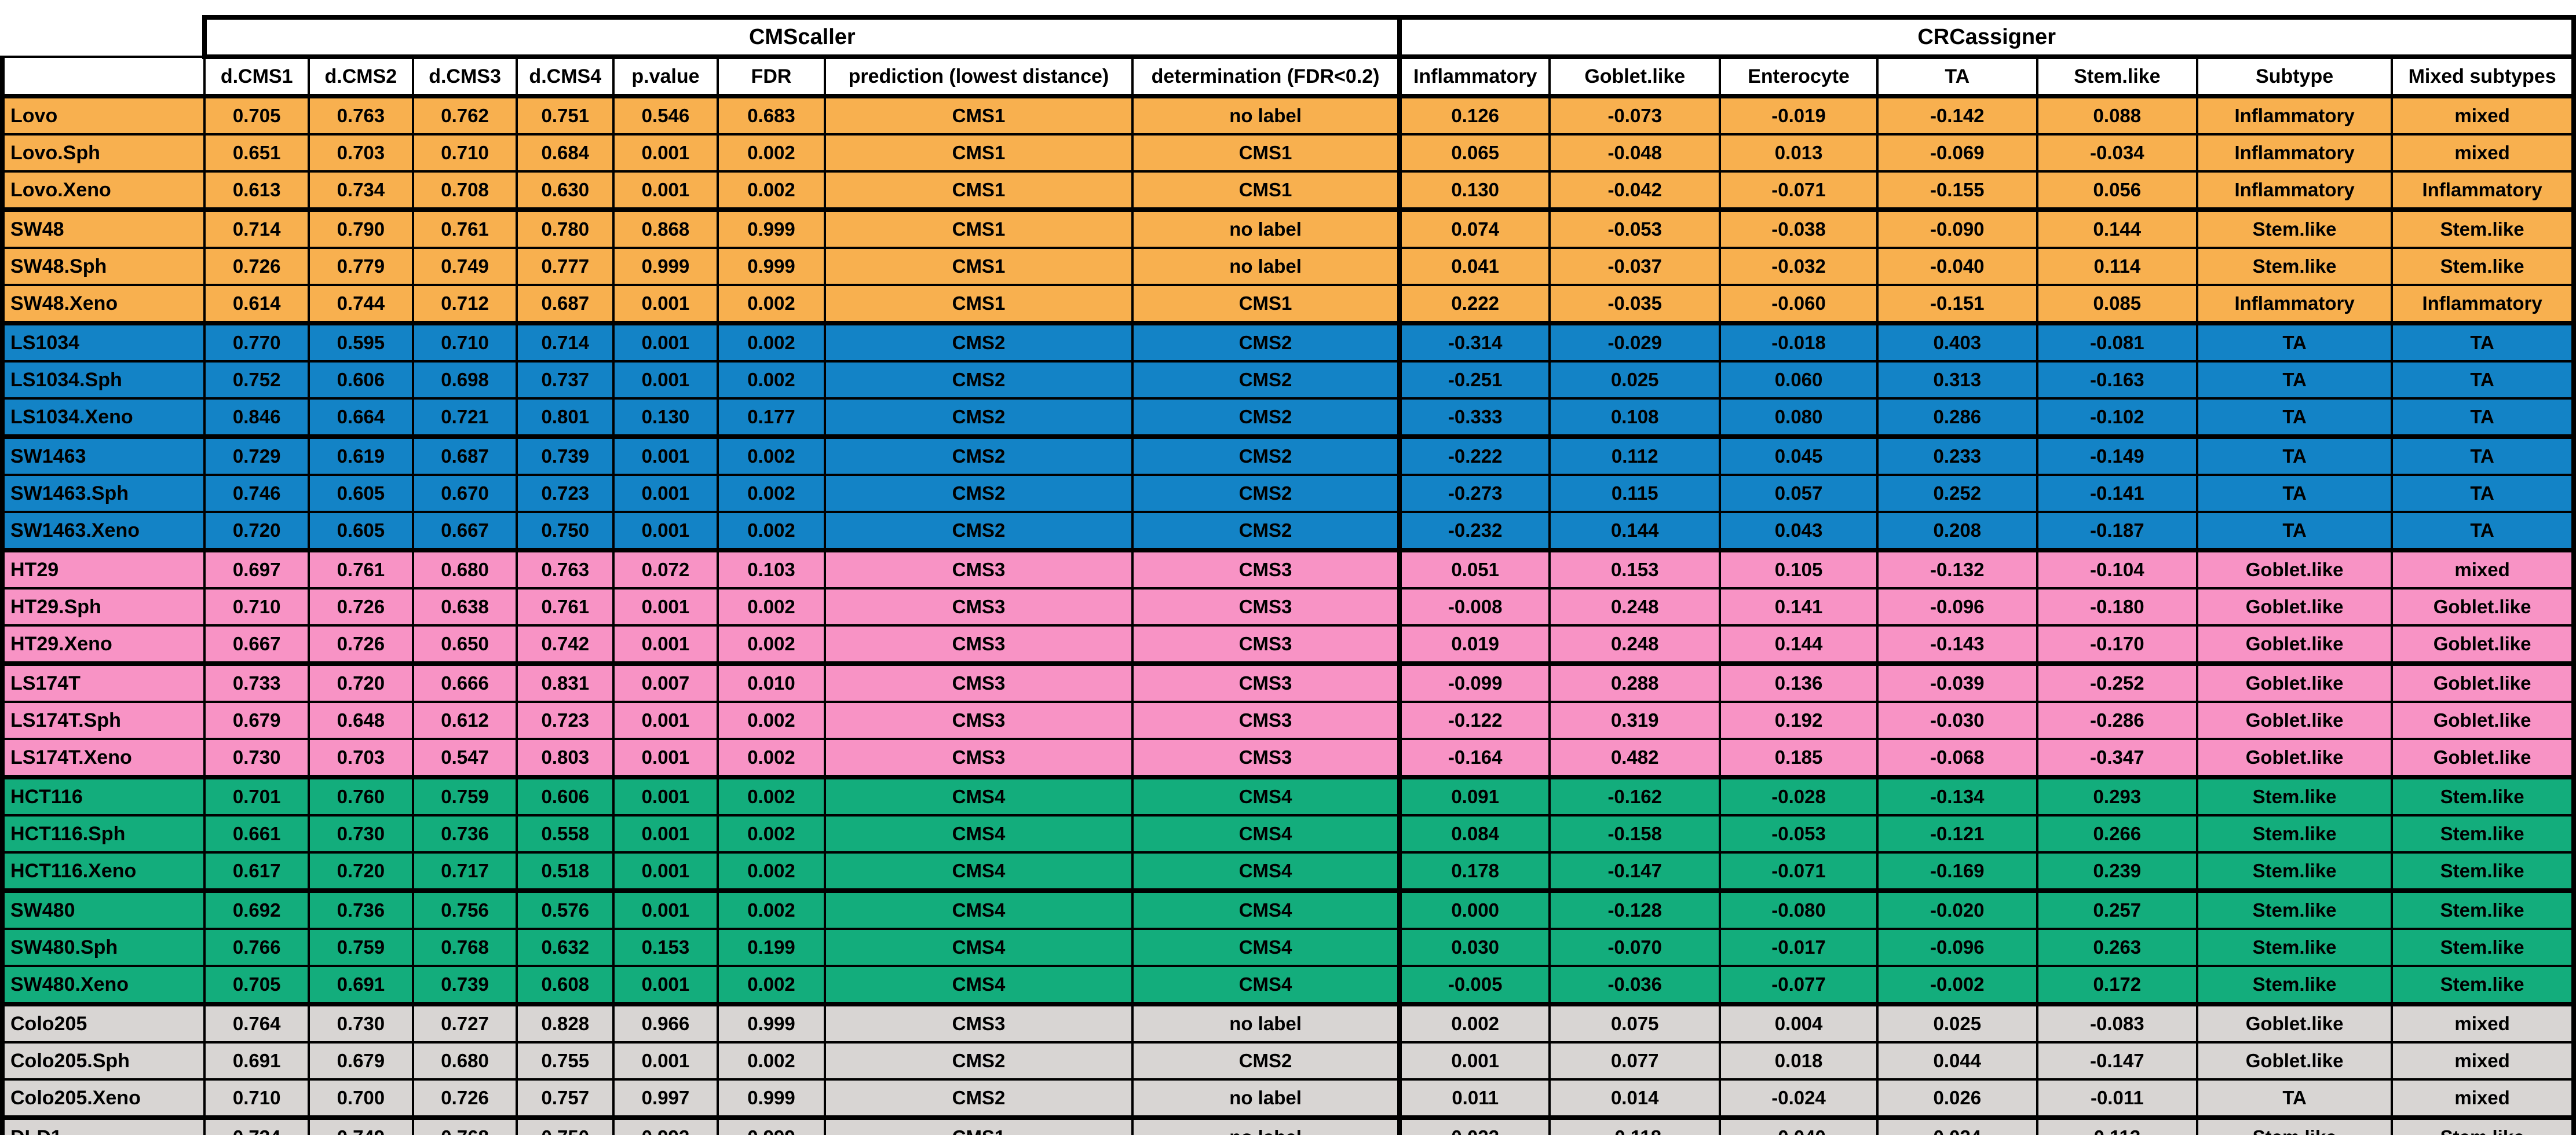  Describe the element at coordinates (1799, 1098) in the screenshot. I see `cell: -0.024` at that location.